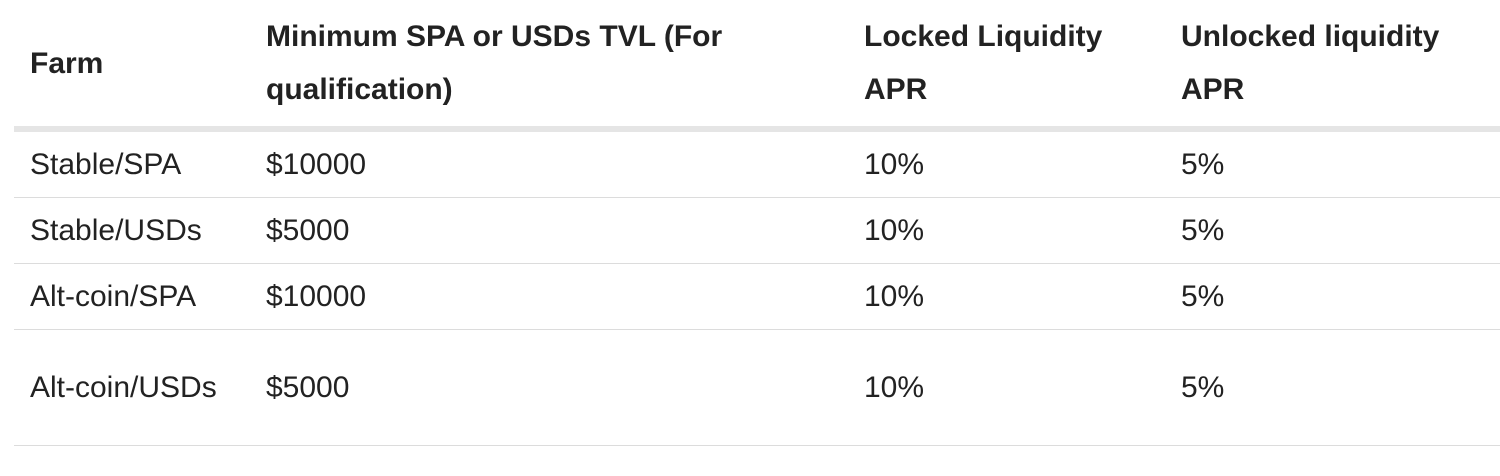 The image size is (1500, 476). What do you see at coordinates (132, 230) in the screenshot?
I see `table-cell: Stable/USDs` at bounding box center [132, 230].